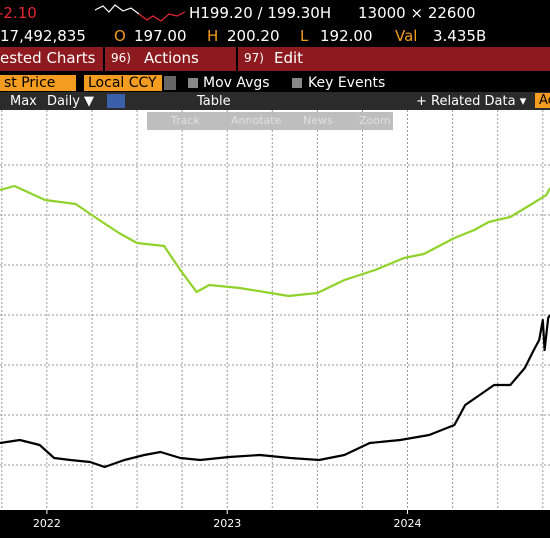 This screenshot has width=550, height=538. I want to click on menu-bar: ested Charts 96) Actions 97) Edit, so click(275, 59).